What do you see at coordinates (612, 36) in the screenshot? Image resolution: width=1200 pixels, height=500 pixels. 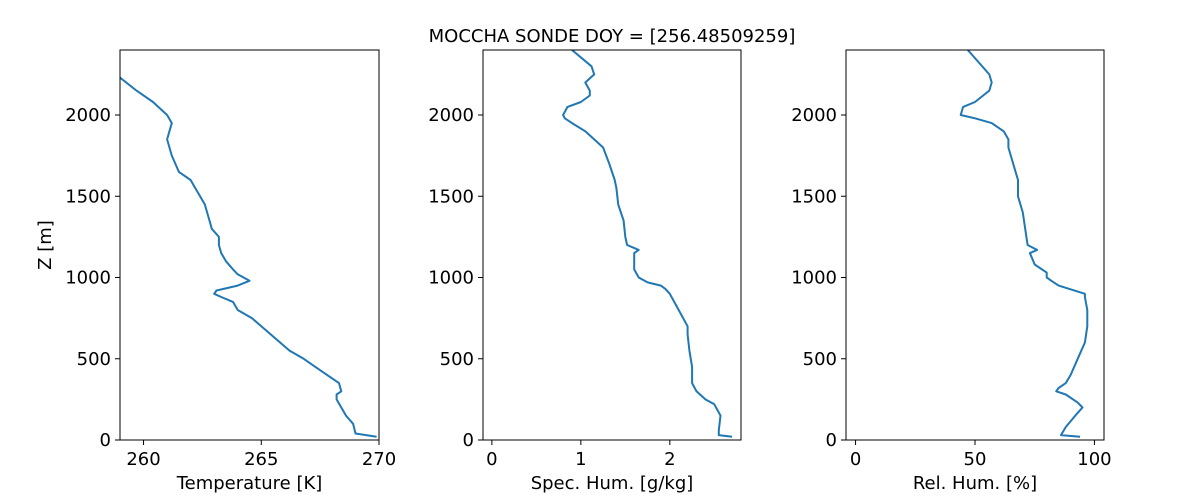 I see `figure-title: MOCCHA SONDE DOY = [256.48509259]` at bounding box center [612, 36].